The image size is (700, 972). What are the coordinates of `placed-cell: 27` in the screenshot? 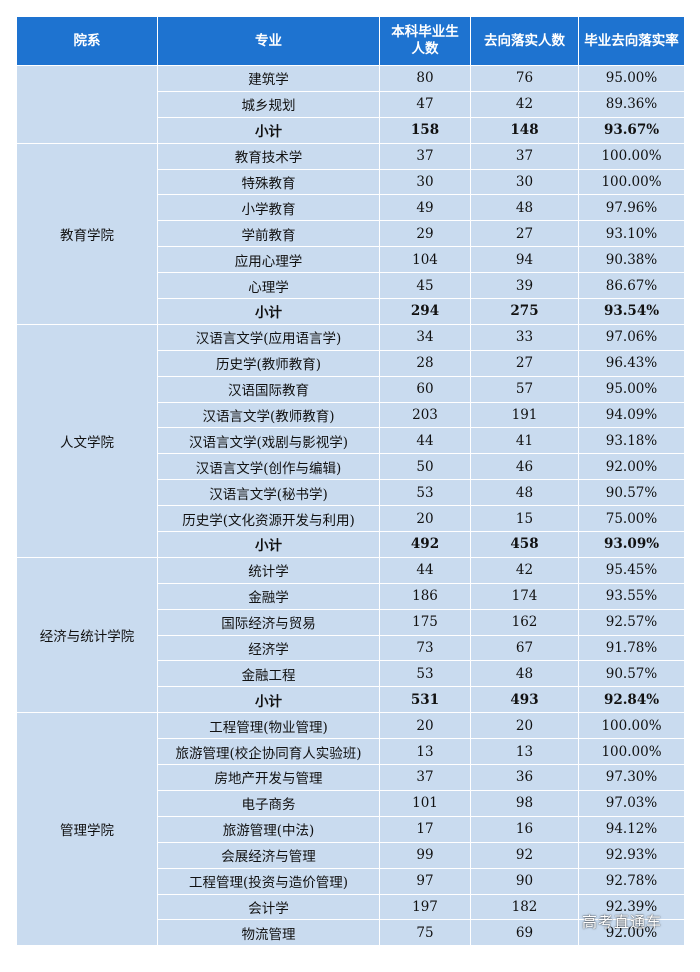 It's located at (524, 234).